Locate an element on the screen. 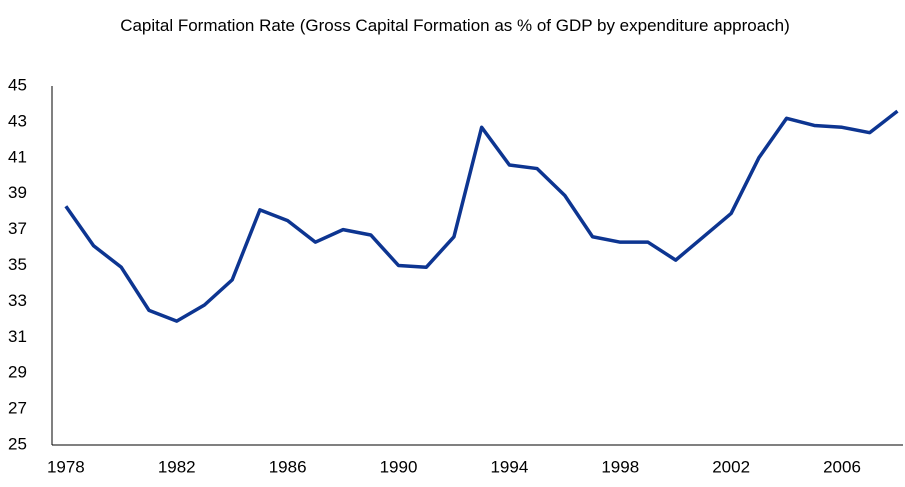 This screenshot has height=487, width=905. y-tick-label: 33 is located at coordinates (17, 300).